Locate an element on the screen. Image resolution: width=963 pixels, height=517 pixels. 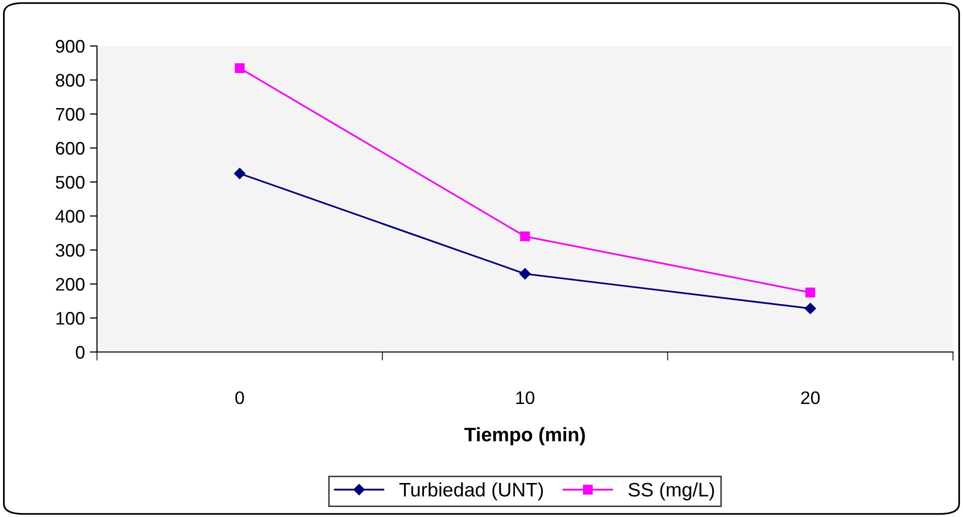
y-tick-label: 600 is located at coordinates (70, 148).